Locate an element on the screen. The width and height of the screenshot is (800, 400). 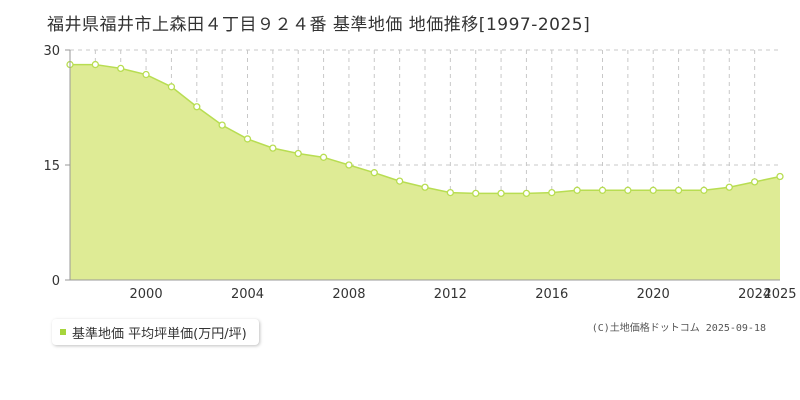
x-tick-label: 2025 is located at coordinates (779, 294).